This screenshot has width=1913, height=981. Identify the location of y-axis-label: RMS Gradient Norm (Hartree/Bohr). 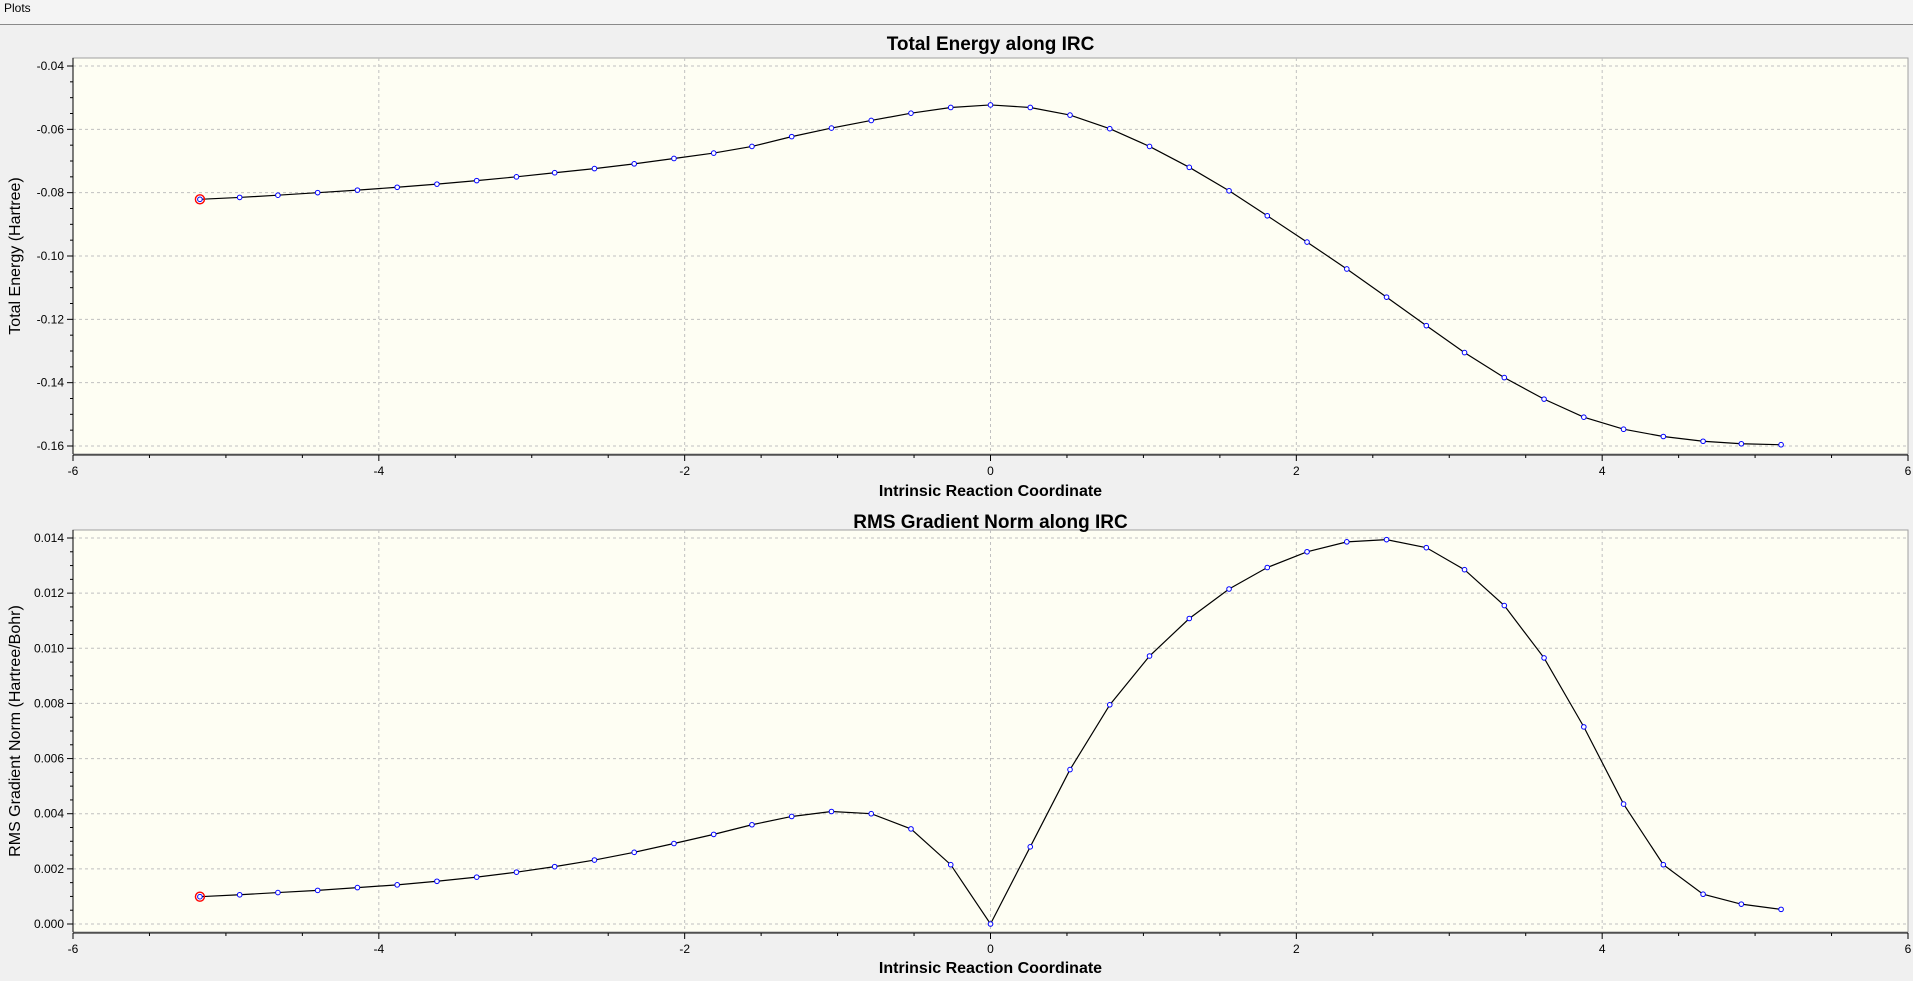
(15, 731).